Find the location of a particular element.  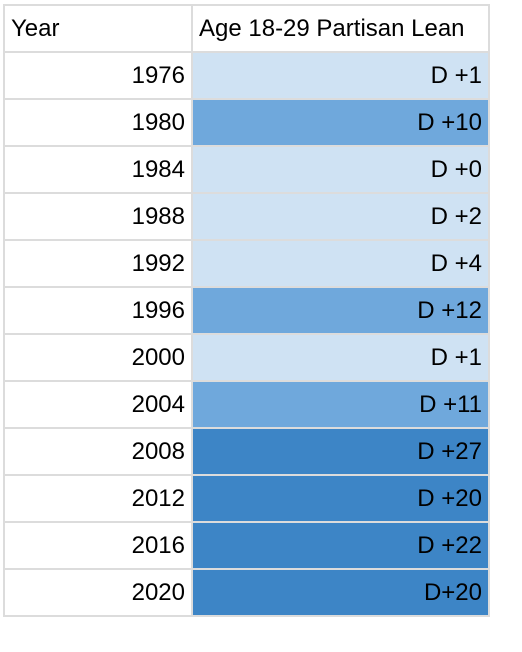

table-row: 1980 D +10 is located at coordinates (246, 122).